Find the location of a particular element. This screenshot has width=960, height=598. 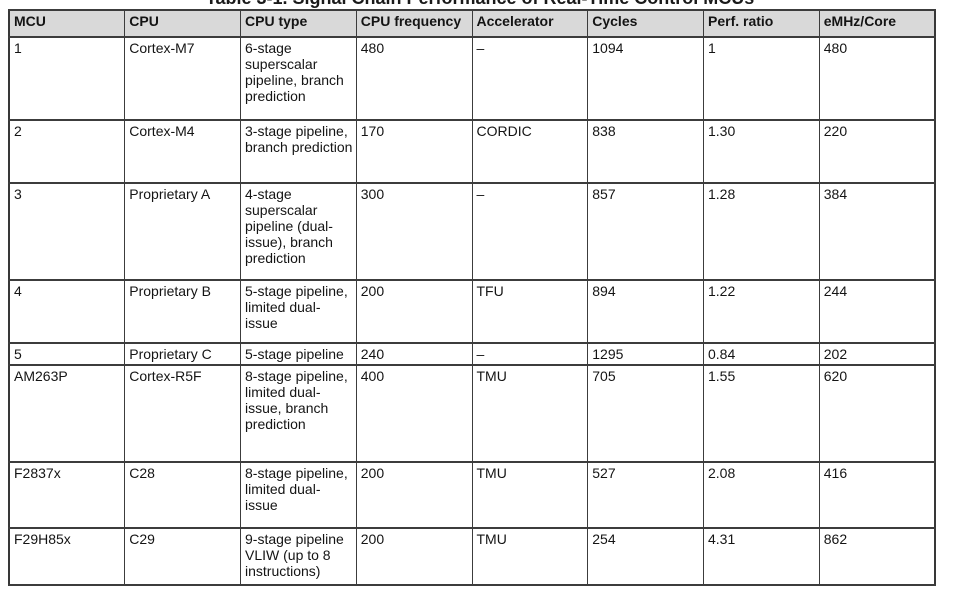

table-cell: Cortex-R5F is located at coordinates (182, 413).